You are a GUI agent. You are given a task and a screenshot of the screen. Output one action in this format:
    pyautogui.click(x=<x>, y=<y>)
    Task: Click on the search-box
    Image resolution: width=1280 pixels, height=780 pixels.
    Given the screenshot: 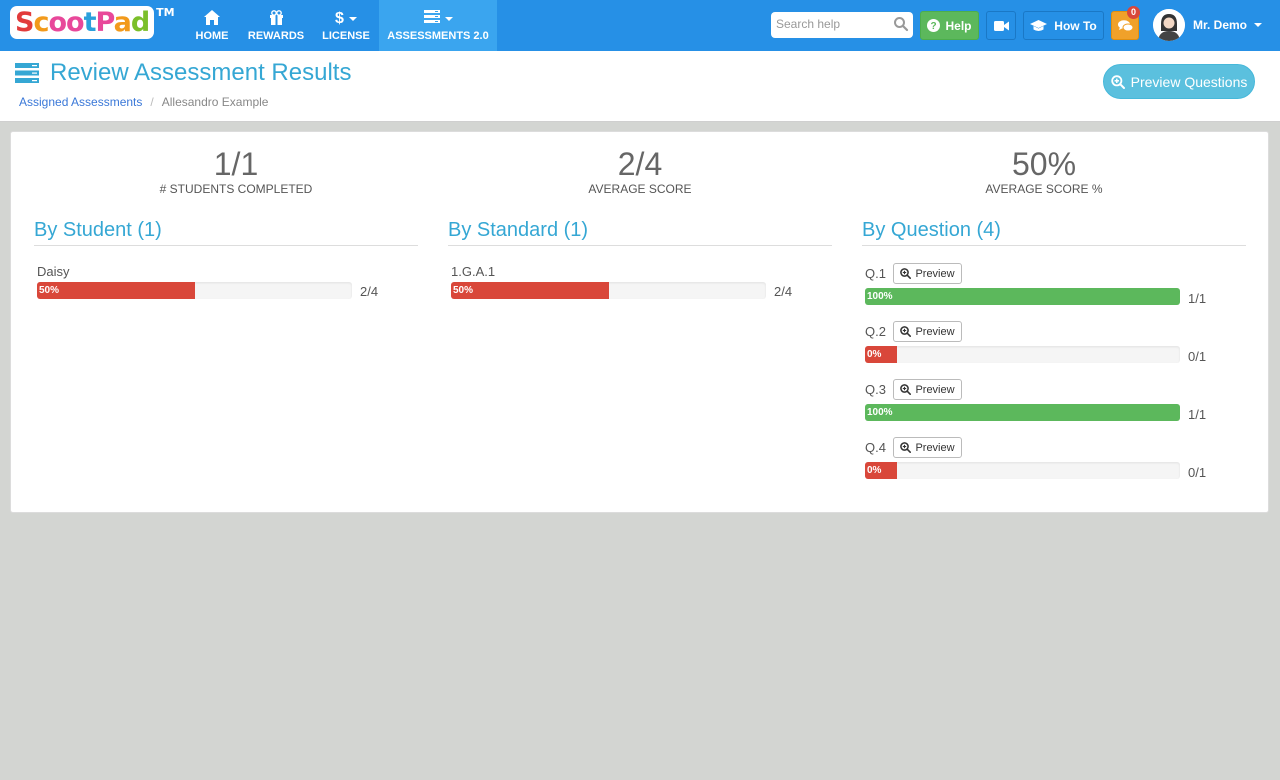 What is the action you would take?
    pyautogui.click(x=842, y=25)
    